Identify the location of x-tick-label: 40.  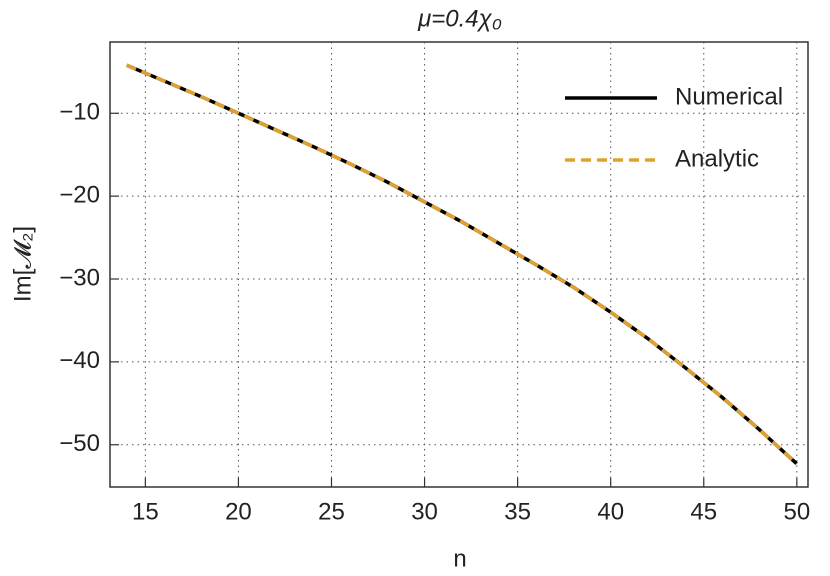
(610, 511).